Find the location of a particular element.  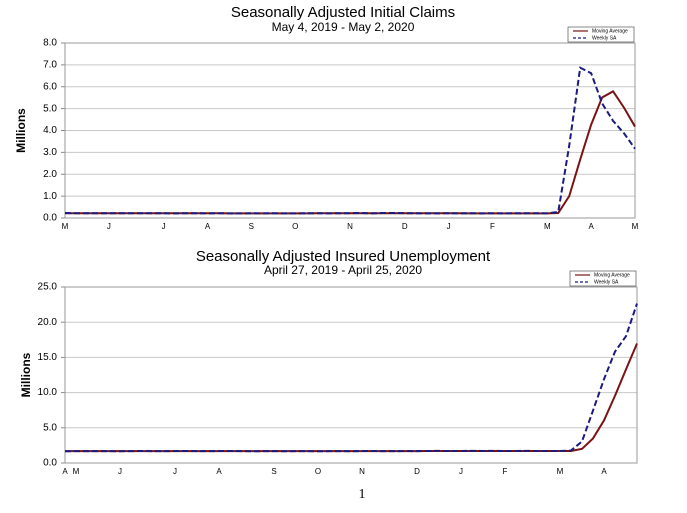

chart-title: Seasonally Adjusted Insured Unemployment is located at coordinates (343, 256).